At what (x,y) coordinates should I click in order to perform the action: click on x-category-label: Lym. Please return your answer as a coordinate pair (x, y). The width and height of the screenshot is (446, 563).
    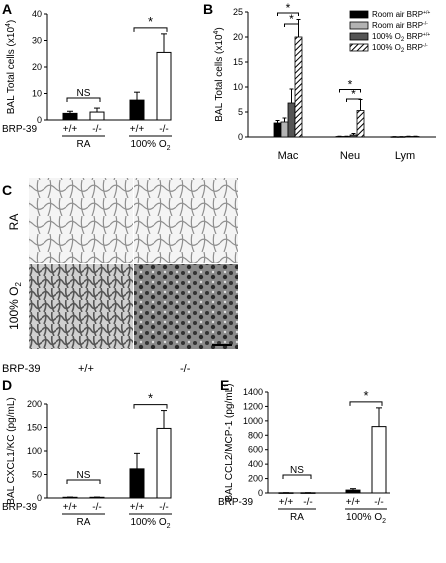
    Looking at the image, I should click on (405, 156).